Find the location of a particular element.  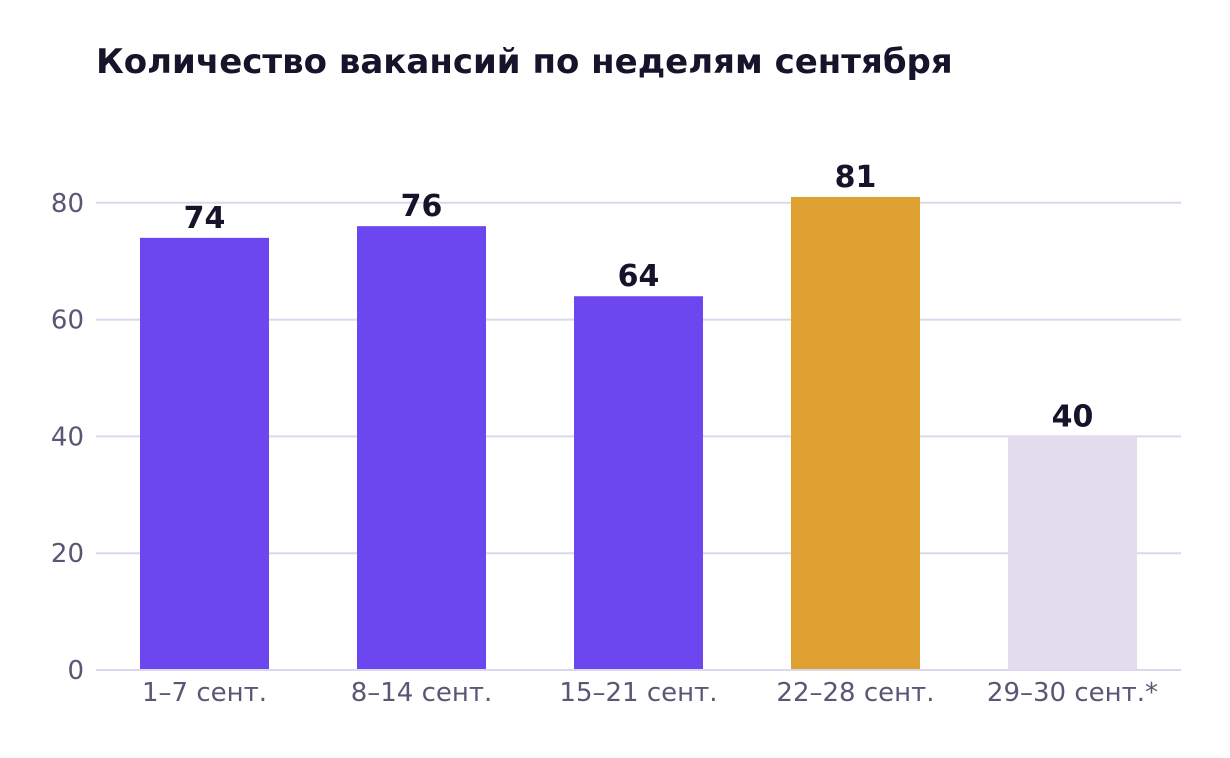

x-tick-label: 22–28 сент. is located at coordinates (855, 693).